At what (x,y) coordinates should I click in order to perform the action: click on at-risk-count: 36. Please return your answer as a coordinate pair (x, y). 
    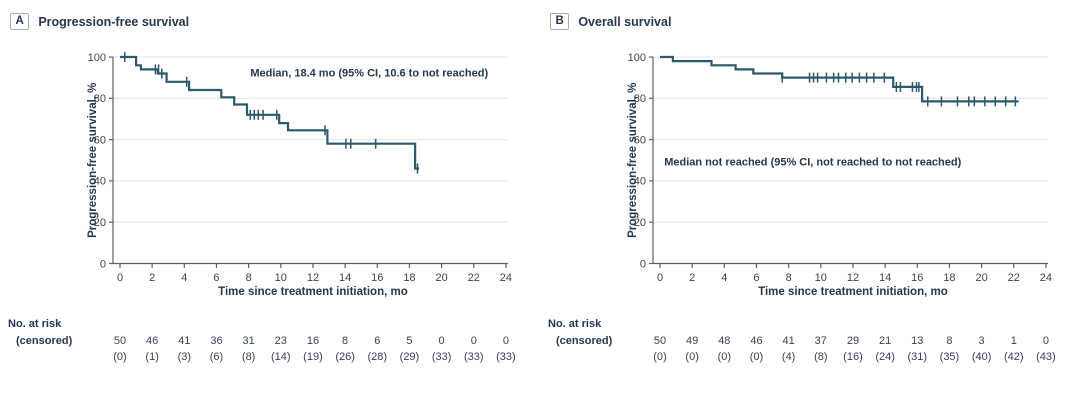
    Looking at the image, I should click on (216, 341).